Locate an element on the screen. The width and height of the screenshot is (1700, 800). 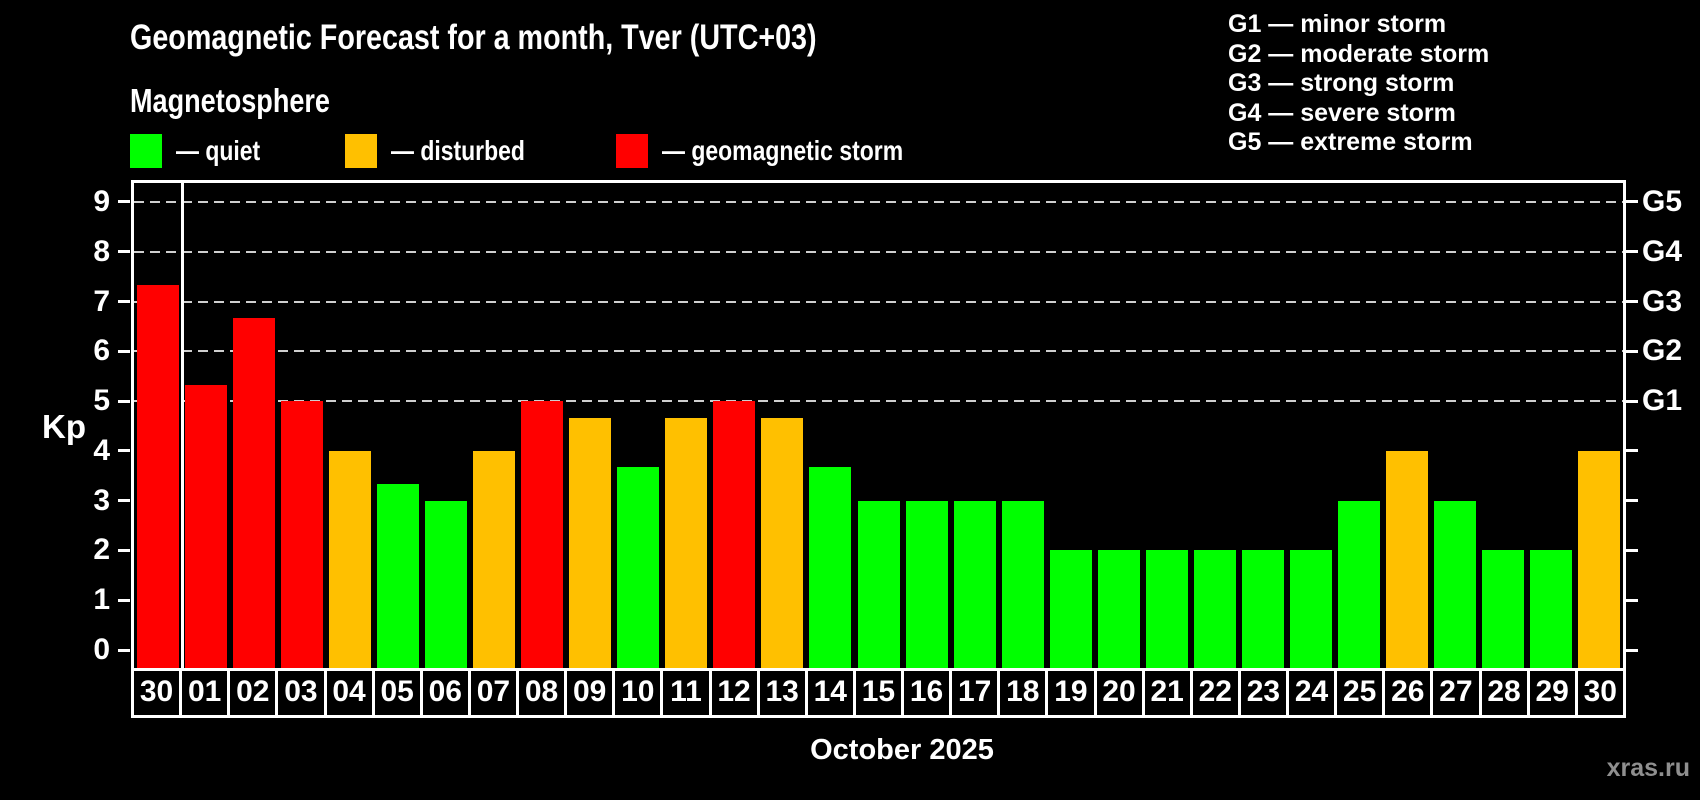
month-separator-line is located at coordinates (182, 425).